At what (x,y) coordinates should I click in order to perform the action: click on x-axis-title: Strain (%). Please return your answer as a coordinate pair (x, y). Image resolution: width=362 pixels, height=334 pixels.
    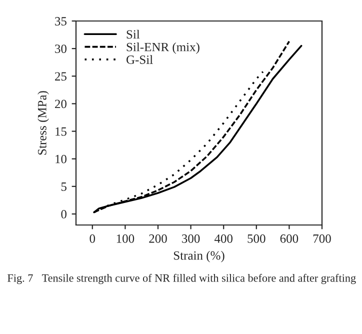
    Looking at the image, I should click on (199, 256).